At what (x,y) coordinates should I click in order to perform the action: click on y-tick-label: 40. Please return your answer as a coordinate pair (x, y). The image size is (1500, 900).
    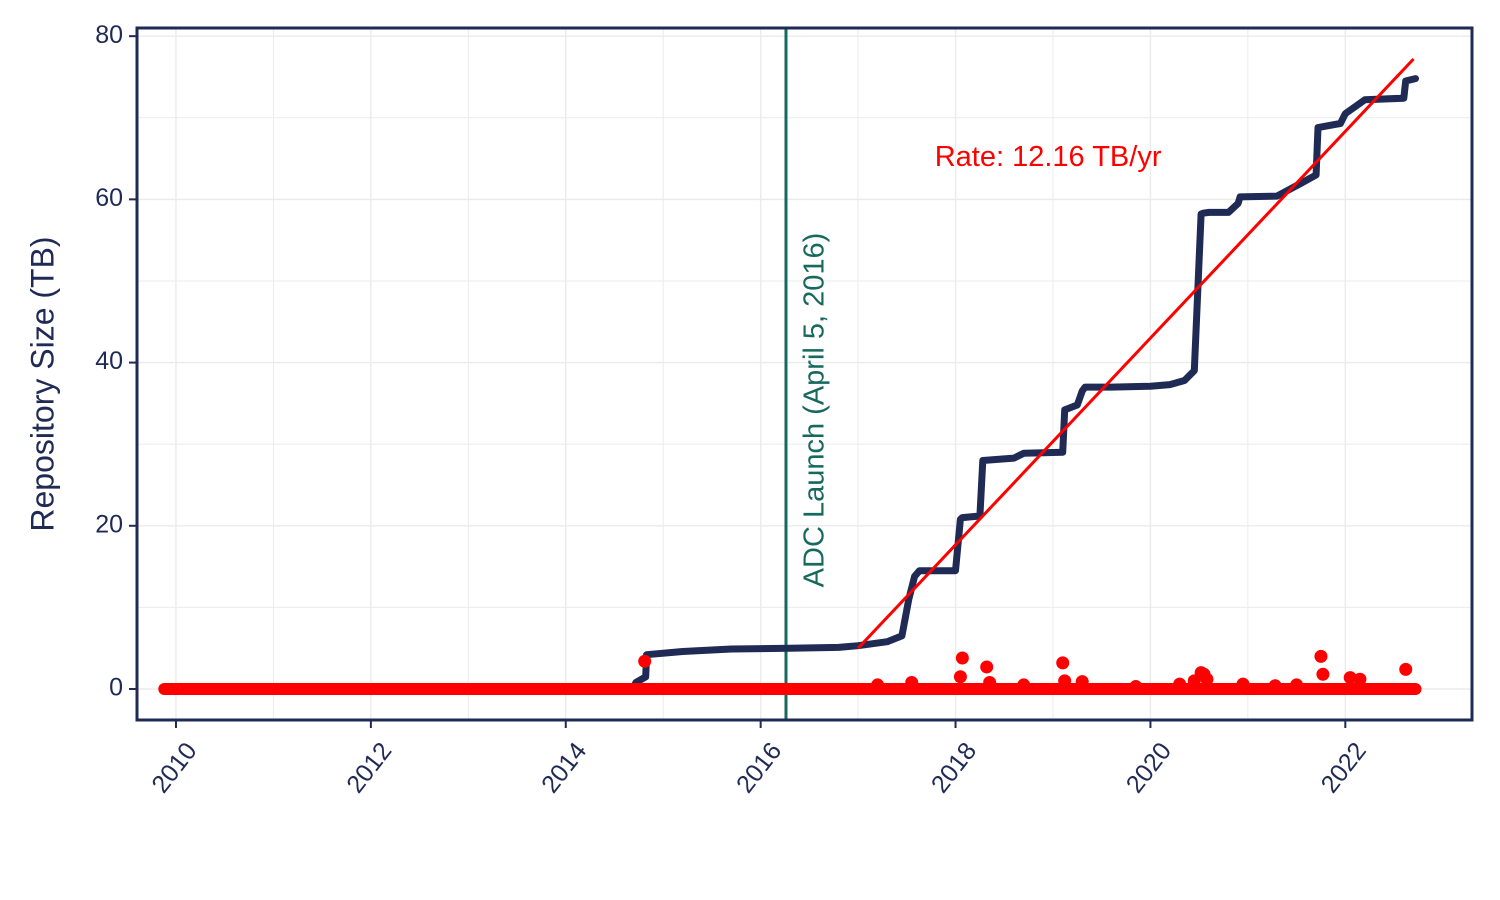
    Looking at the image, I should click on (109, 361).